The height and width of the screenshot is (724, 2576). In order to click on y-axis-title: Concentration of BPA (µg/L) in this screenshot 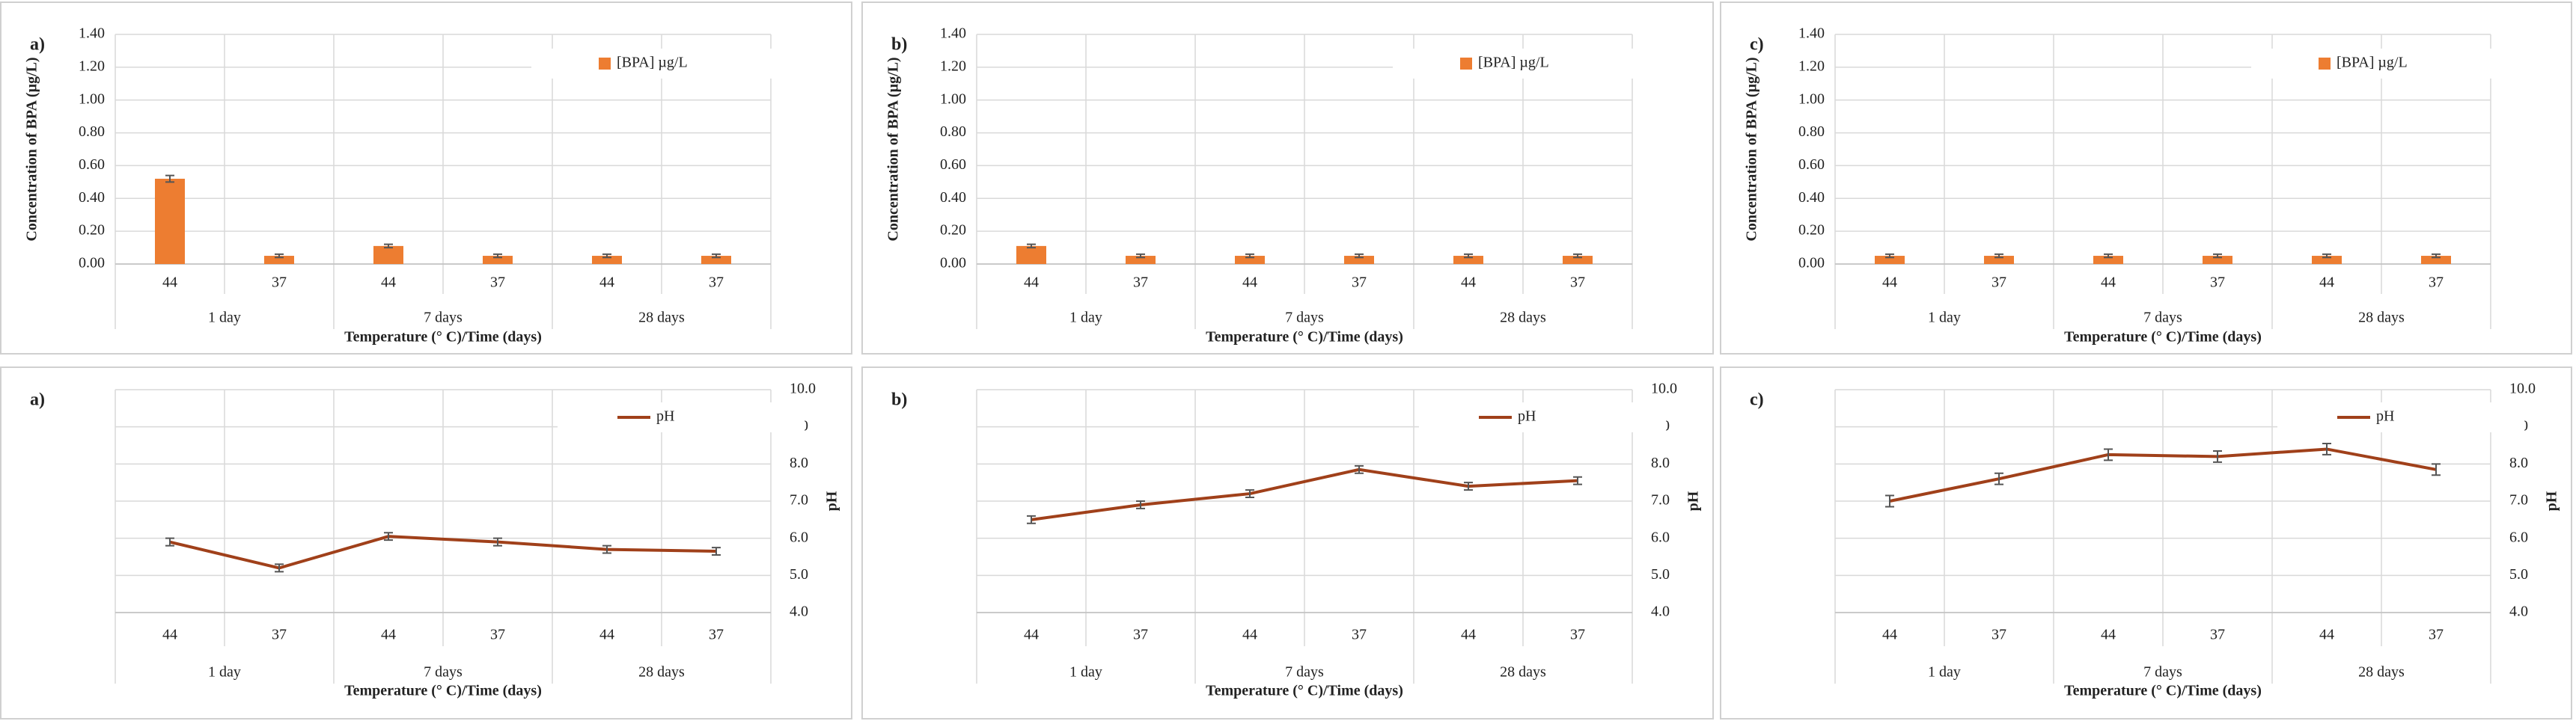, I will do `click(32, 149)`.